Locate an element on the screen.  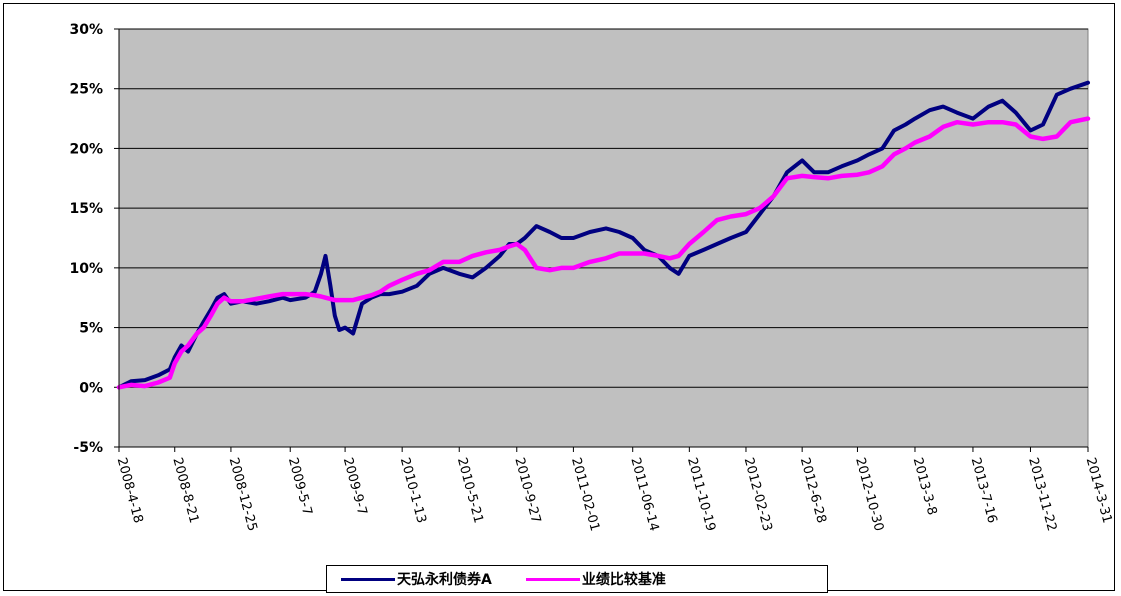
y-axis: 30% 25% 20% 15% 10% 5% 0% -5% is located at coordinates (94, 239).